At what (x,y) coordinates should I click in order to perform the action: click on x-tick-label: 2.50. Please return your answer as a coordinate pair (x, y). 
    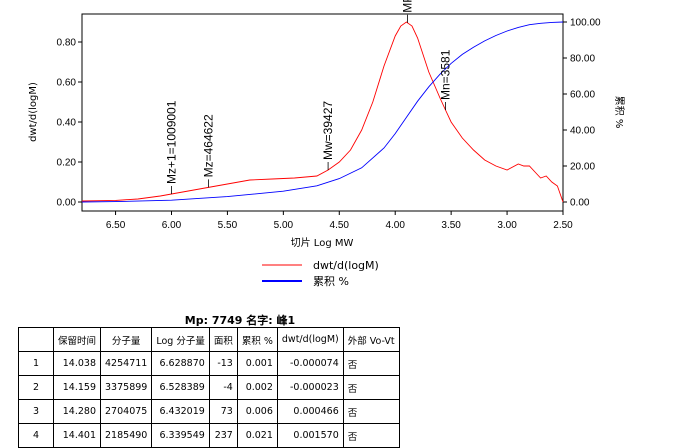
    Looking at the image, I should click on (563, 225).